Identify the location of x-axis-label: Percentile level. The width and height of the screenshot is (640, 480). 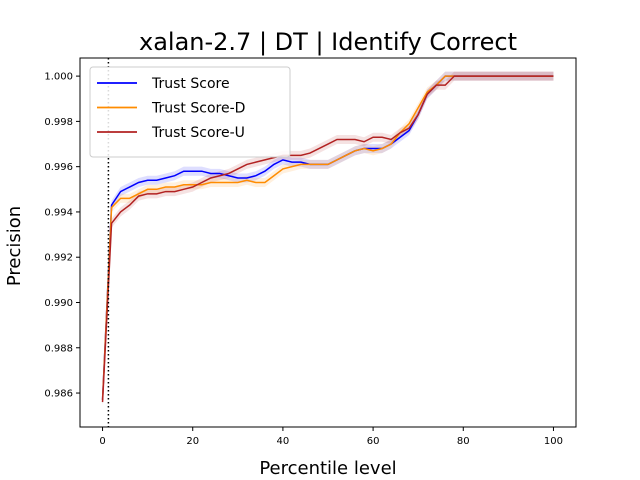
(327, 468).